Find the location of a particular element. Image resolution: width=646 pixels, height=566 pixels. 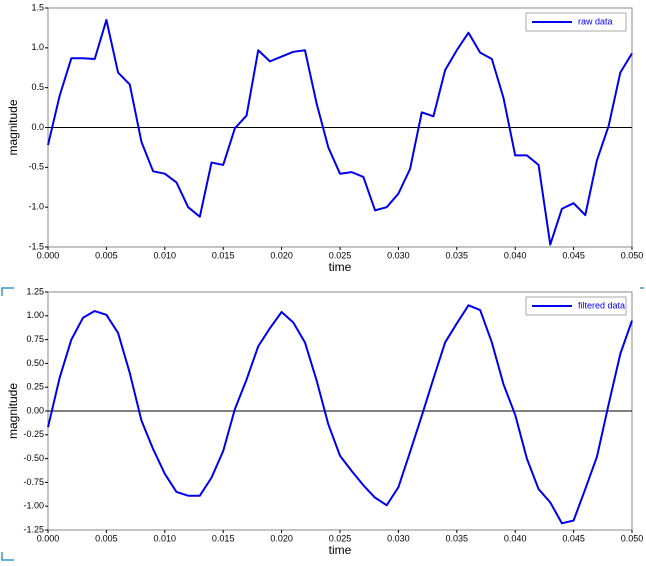

y-tick-label: 0.5 is located at coordinates (37, 87).